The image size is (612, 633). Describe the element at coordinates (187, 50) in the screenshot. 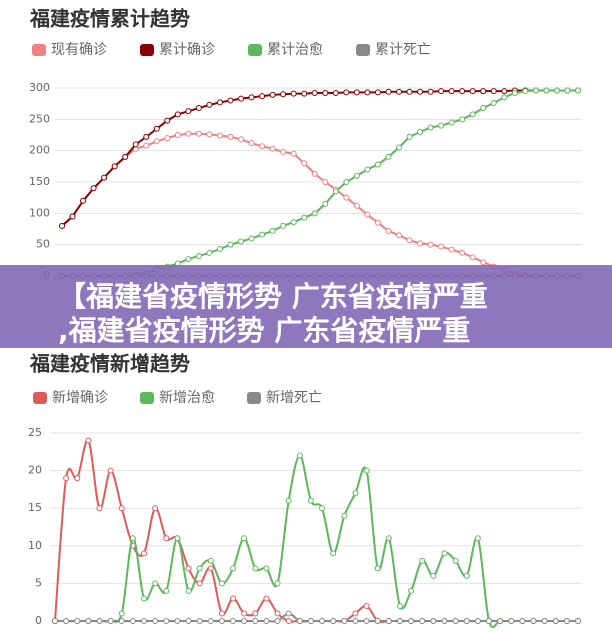

I see `legend-label: 累计确诊` at that location.